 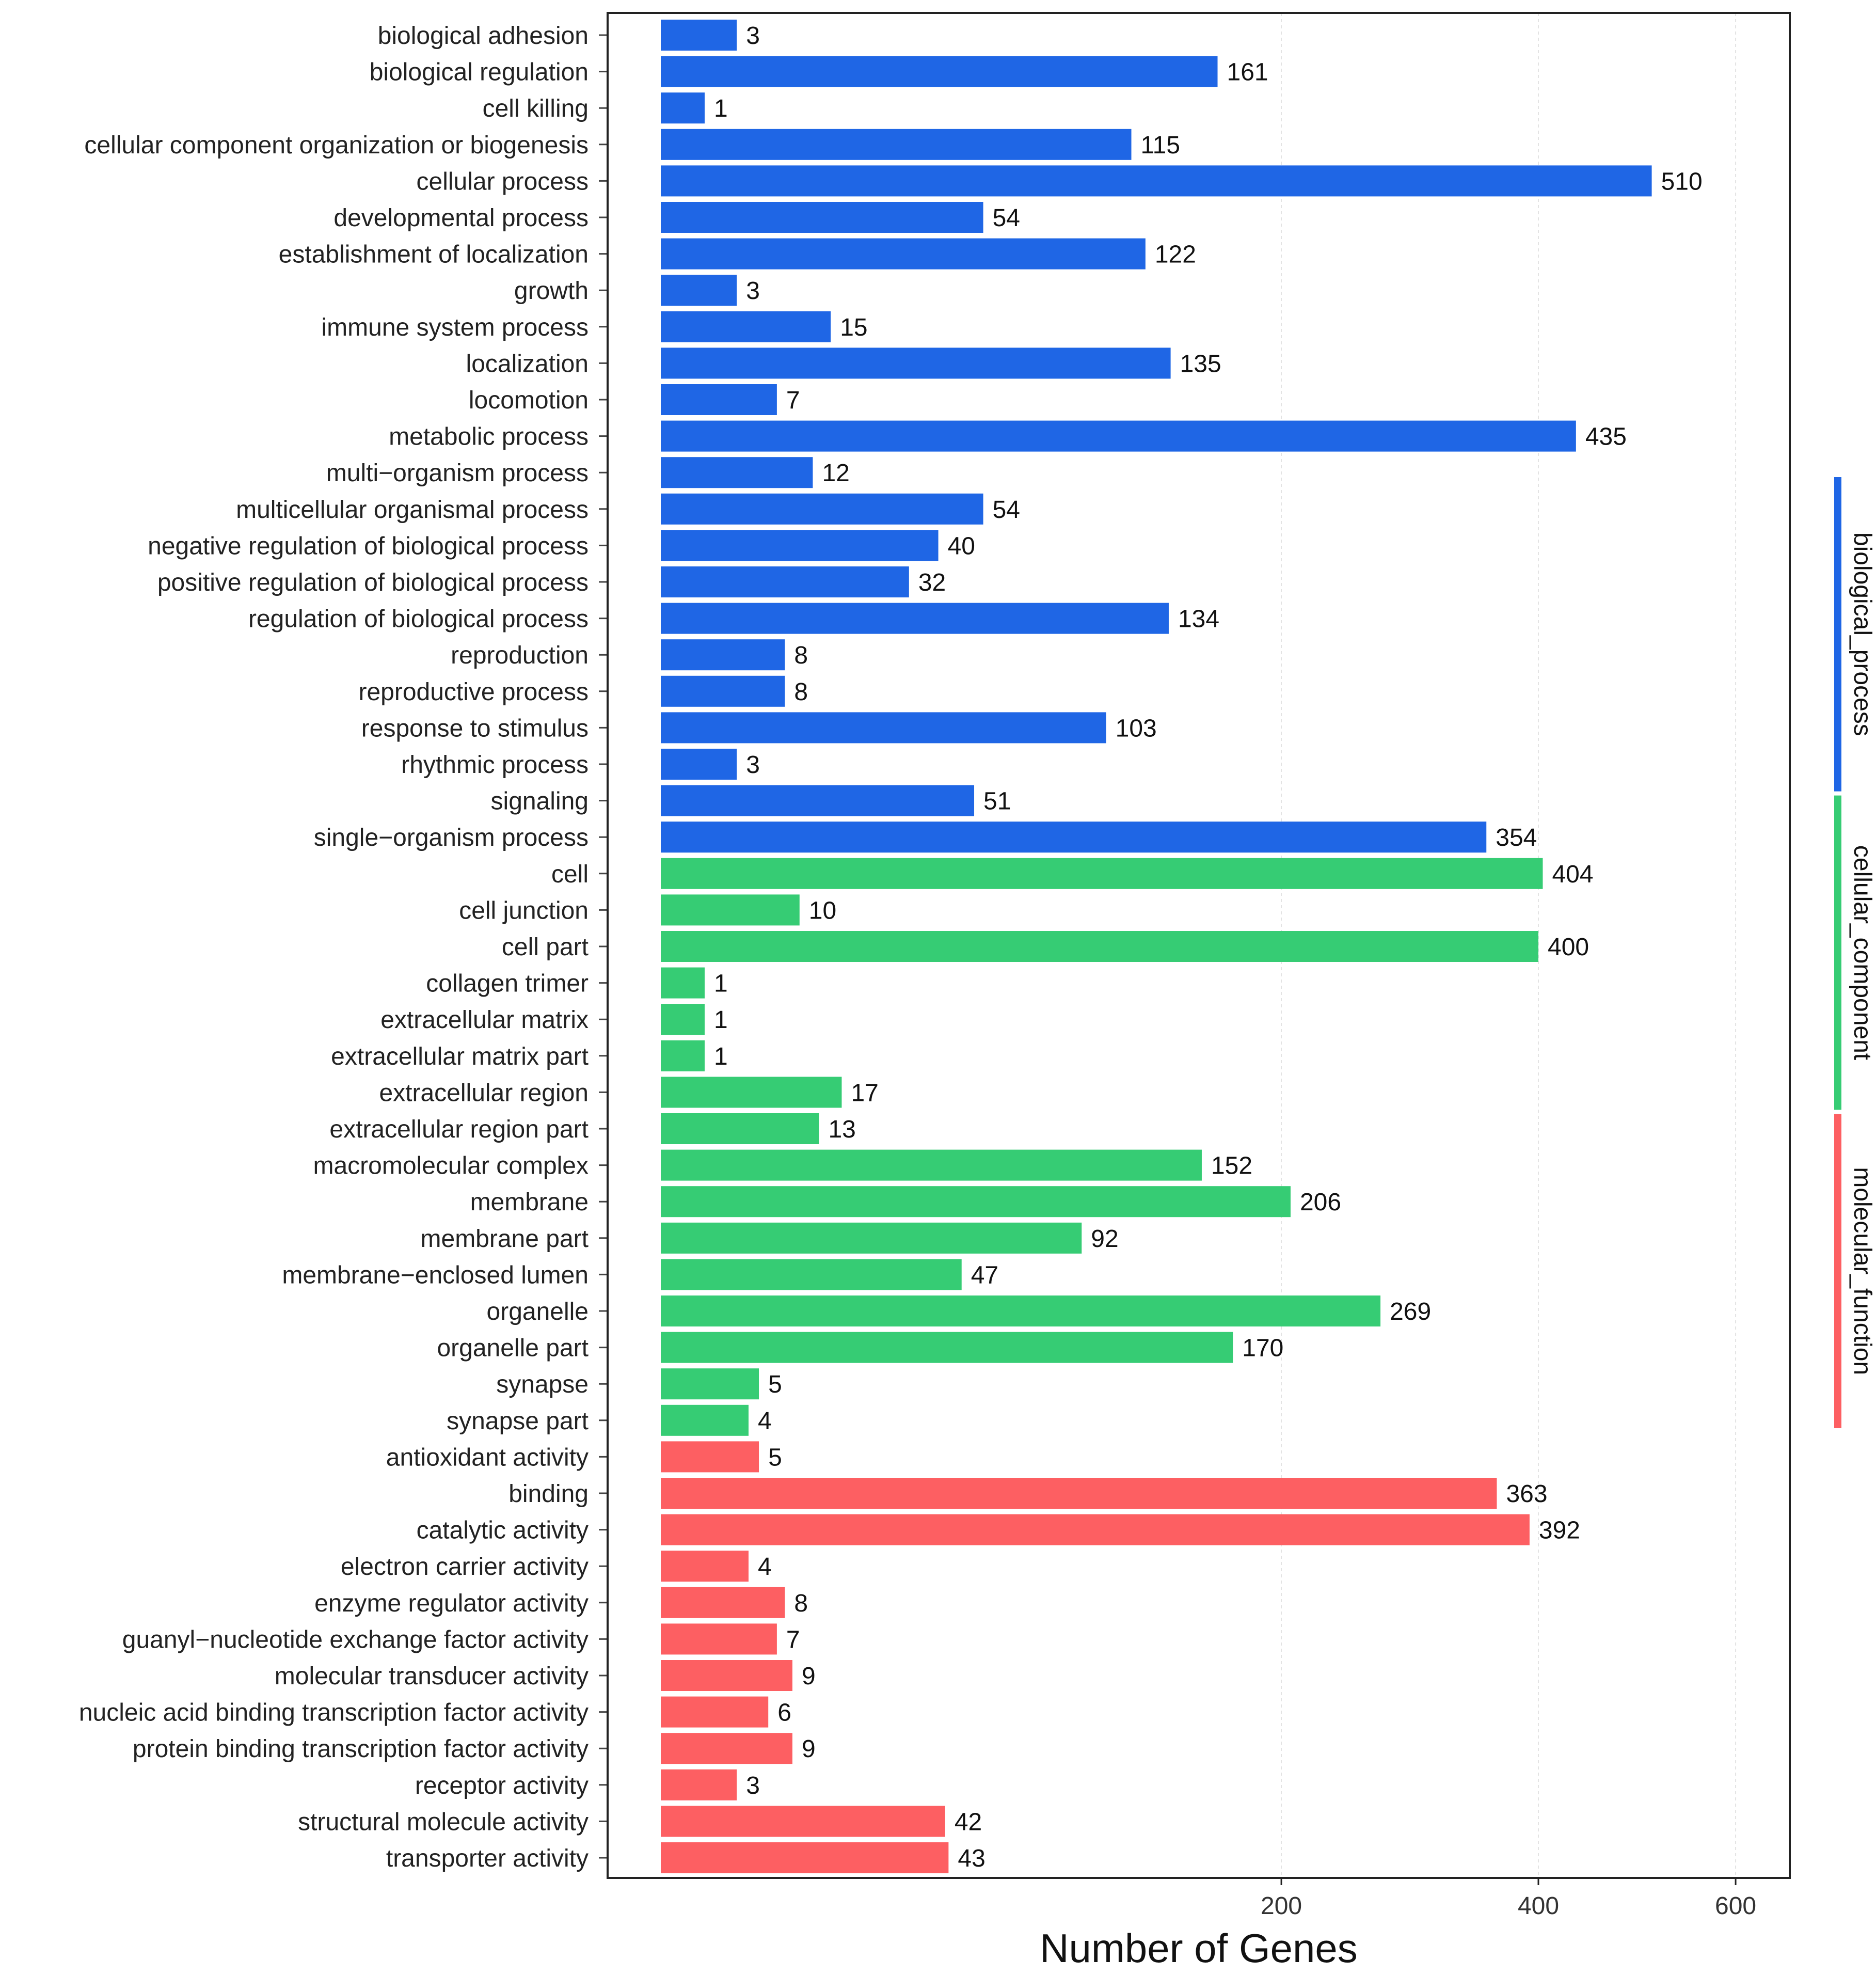 What do you see at coordinates (443, 1822) in the screenshot?
I see `category-label: structural molecule activity` at bounding box center [443, 1822].